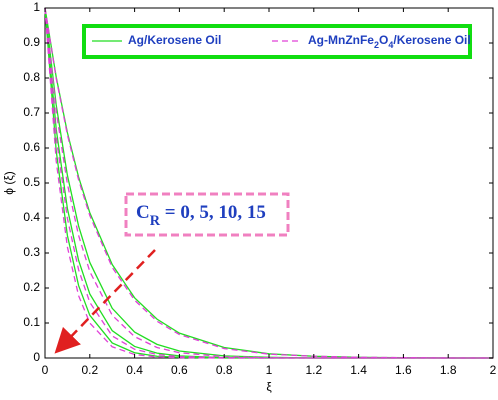 This screenshot has width=498, height=400. I want to click on x-tick-label: 0.2, so click(89, 370).